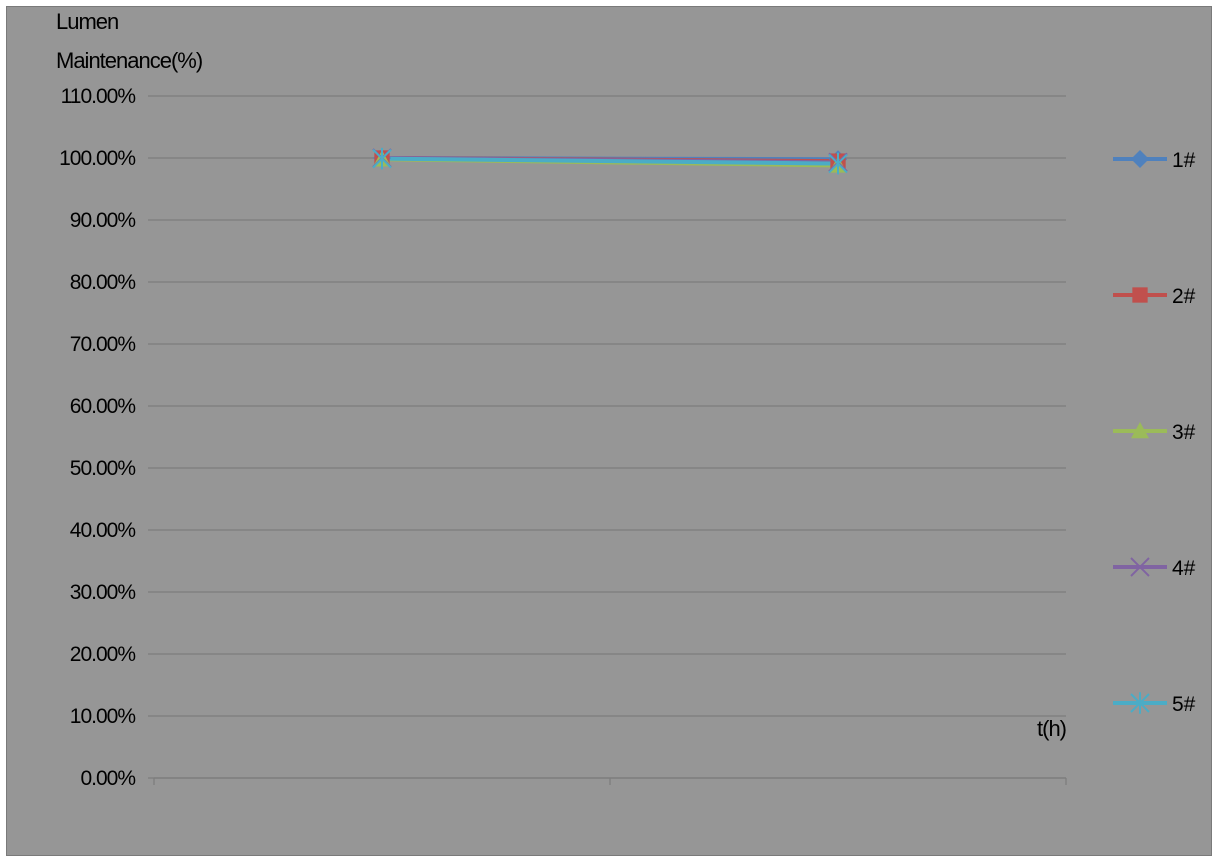 The image size is (1216, 860). What do you see at coordinates (103, 468) in the screenshot?
I see `y-tick-label: 50.00%` at bounding box center [103, 468].